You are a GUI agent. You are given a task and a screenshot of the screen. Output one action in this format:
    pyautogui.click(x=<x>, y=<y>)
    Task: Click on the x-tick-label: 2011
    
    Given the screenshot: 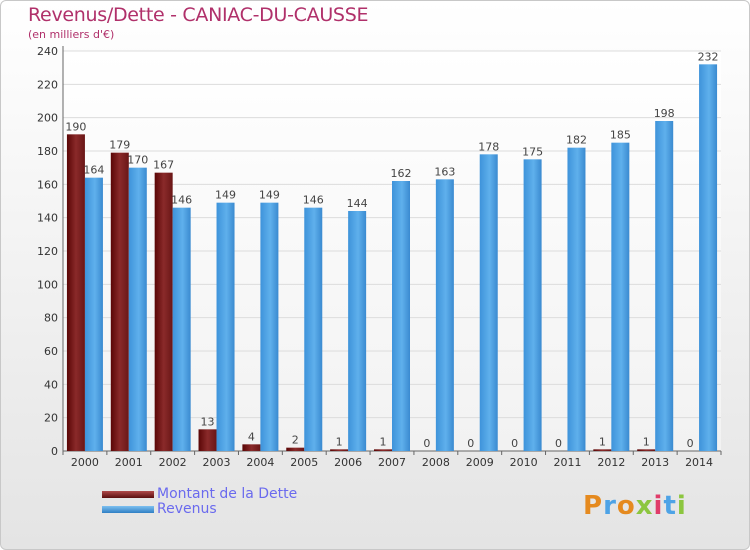 What is the action you would take?
    pyautogui.click(x=567, y=462)
    